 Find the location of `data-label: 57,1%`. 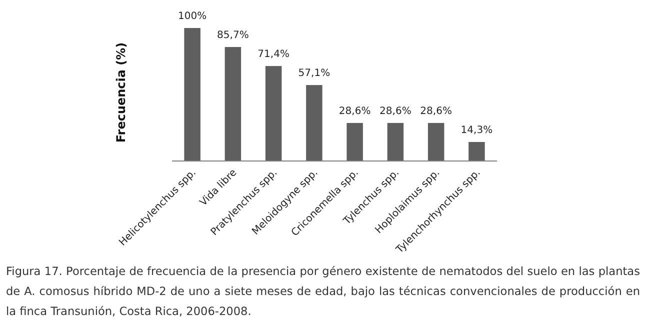

data-label: 57,1% is located at coordinates (314, 74).